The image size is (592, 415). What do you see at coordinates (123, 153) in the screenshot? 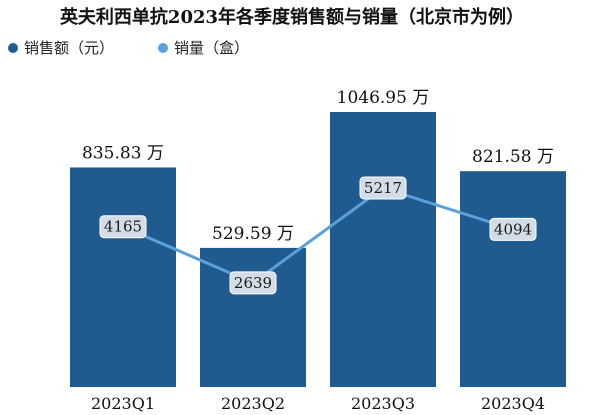
I see `bar-value-label-2023Q1: 835.83 万` at bounding box center [123, 153].